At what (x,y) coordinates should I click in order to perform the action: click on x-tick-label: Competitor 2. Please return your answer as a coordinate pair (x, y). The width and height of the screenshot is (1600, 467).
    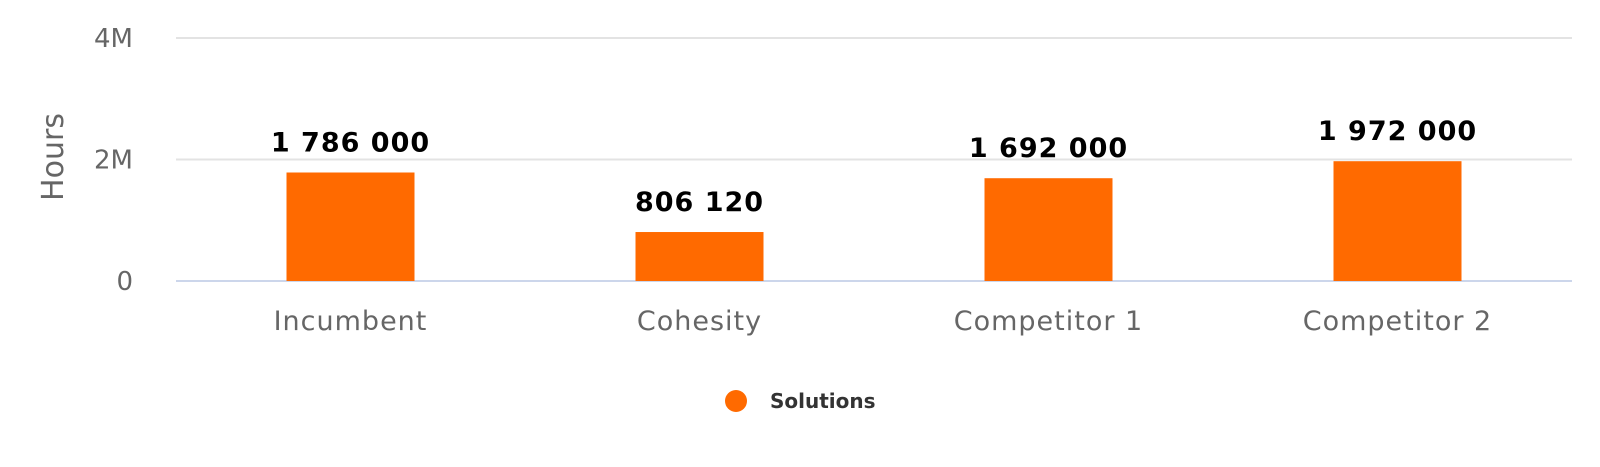
    Looking at the image, I should click on (1397, 321).